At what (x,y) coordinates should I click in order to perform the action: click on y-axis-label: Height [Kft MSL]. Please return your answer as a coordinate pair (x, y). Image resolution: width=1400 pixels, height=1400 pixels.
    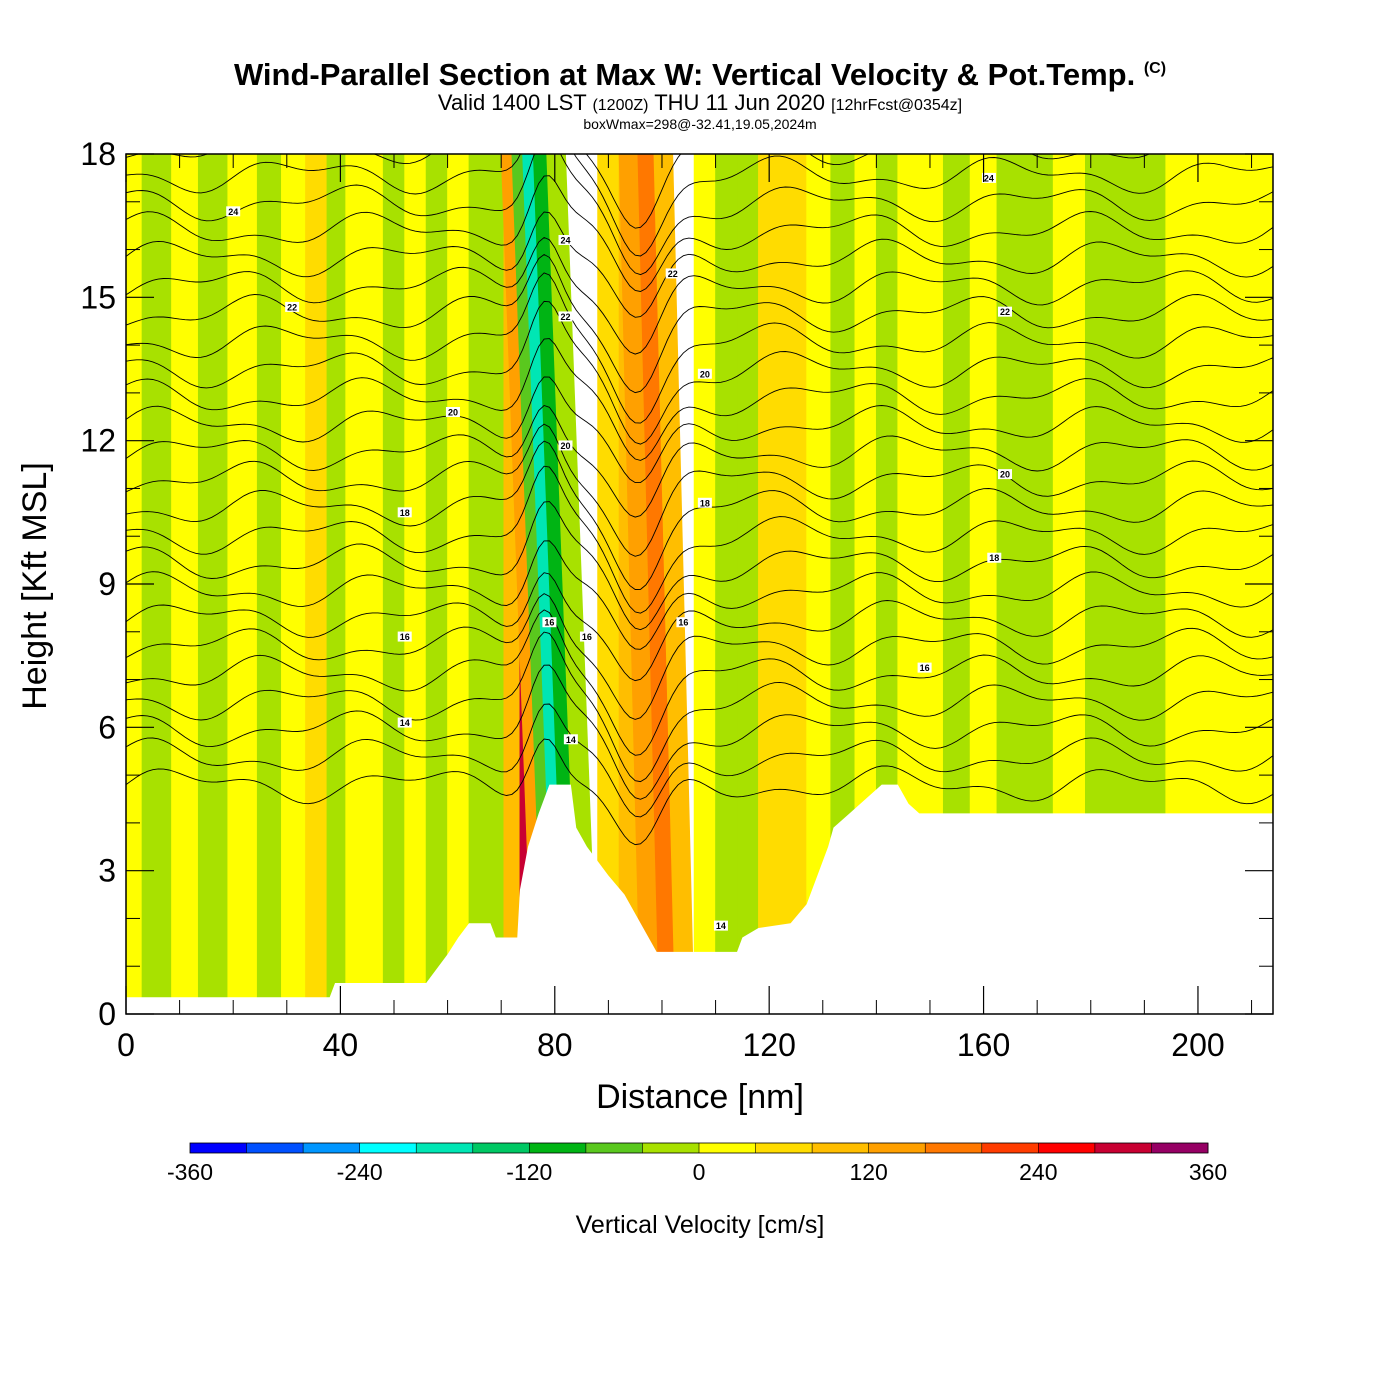
    Looking at the image, I should click on (35, 586).